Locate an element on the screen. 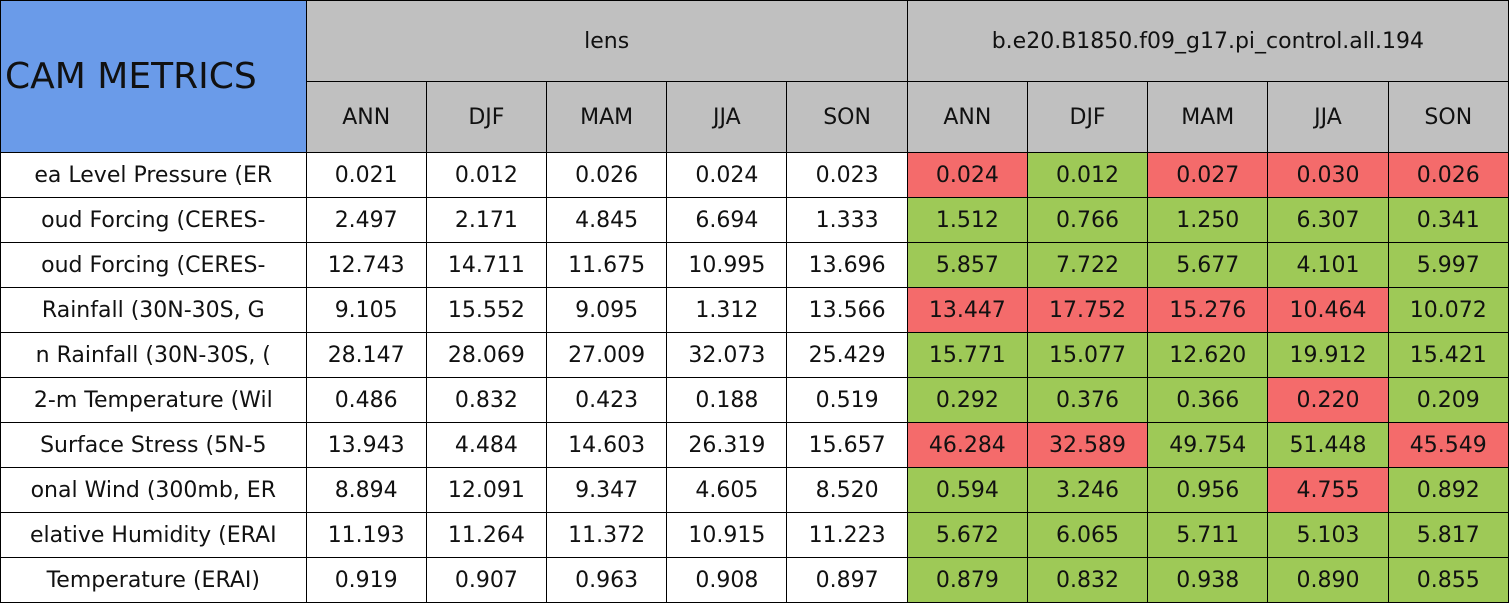 Image resolution: width=1510 pixels, height=611 pixels. control-cell: 7.722 is located at coordinates (1087, 265).